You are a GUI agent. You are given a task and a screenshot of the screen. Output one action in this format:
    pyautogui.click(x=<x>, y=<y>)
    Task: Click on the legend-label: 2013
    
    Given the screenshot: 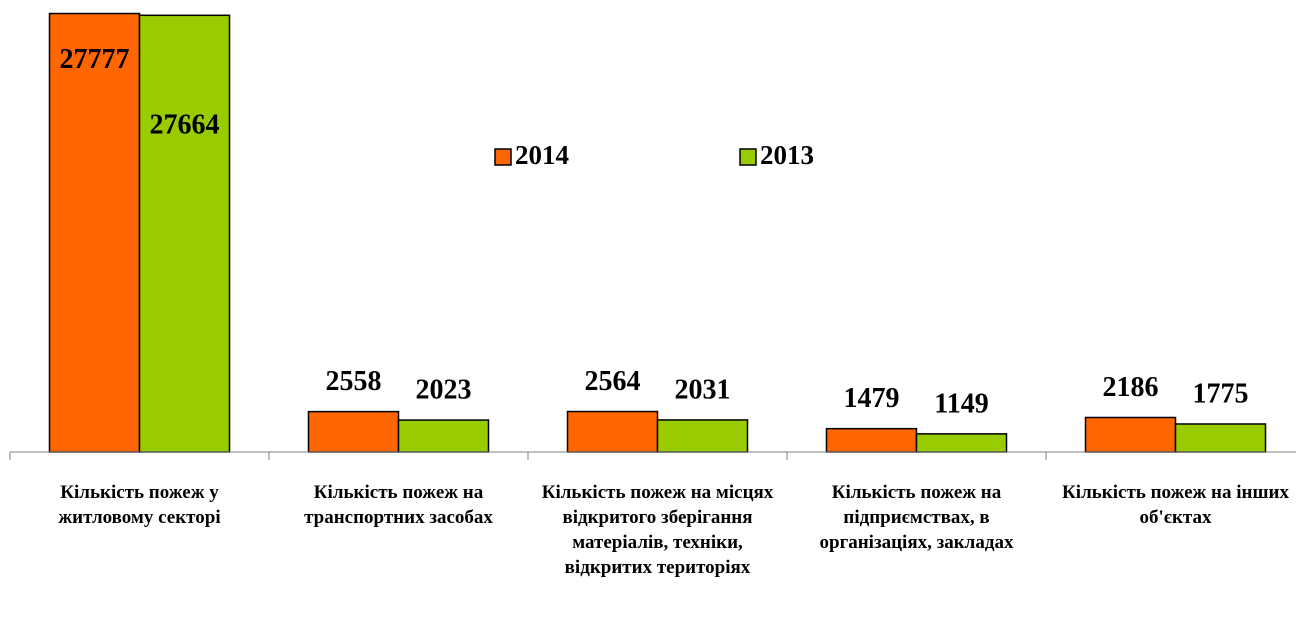 What is the action you would take?
    pyautogui.click(x=787, y=155)
    